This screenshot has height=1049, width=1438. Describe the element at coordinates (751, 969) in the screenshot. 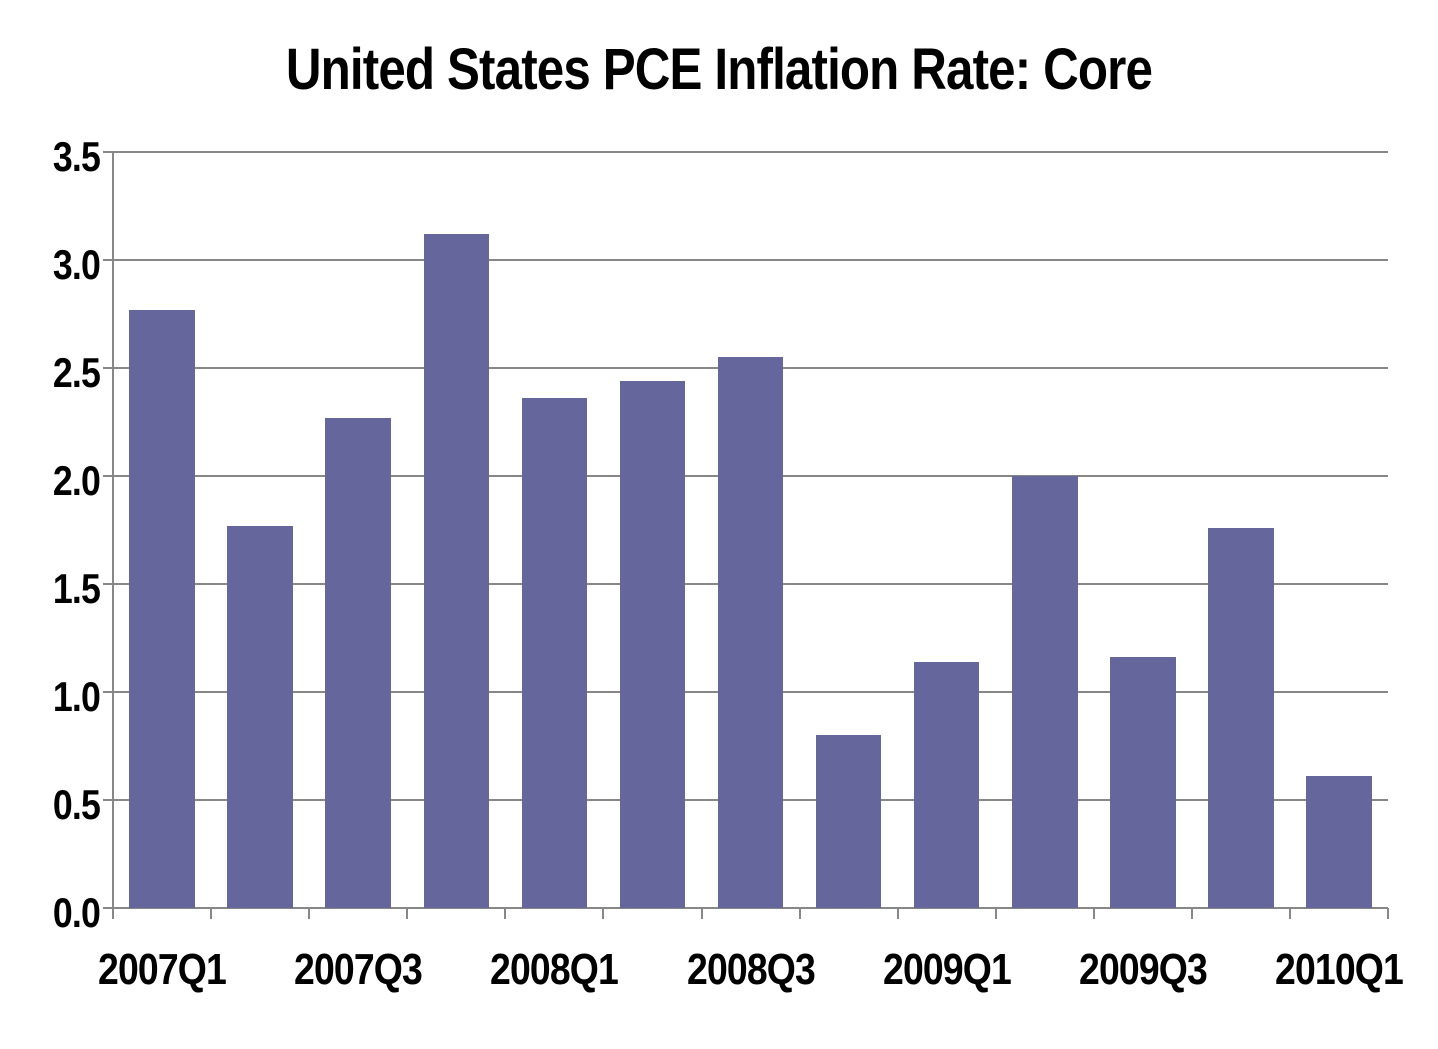

I see `x-axis-tick-label: 2008Q3` at that location.